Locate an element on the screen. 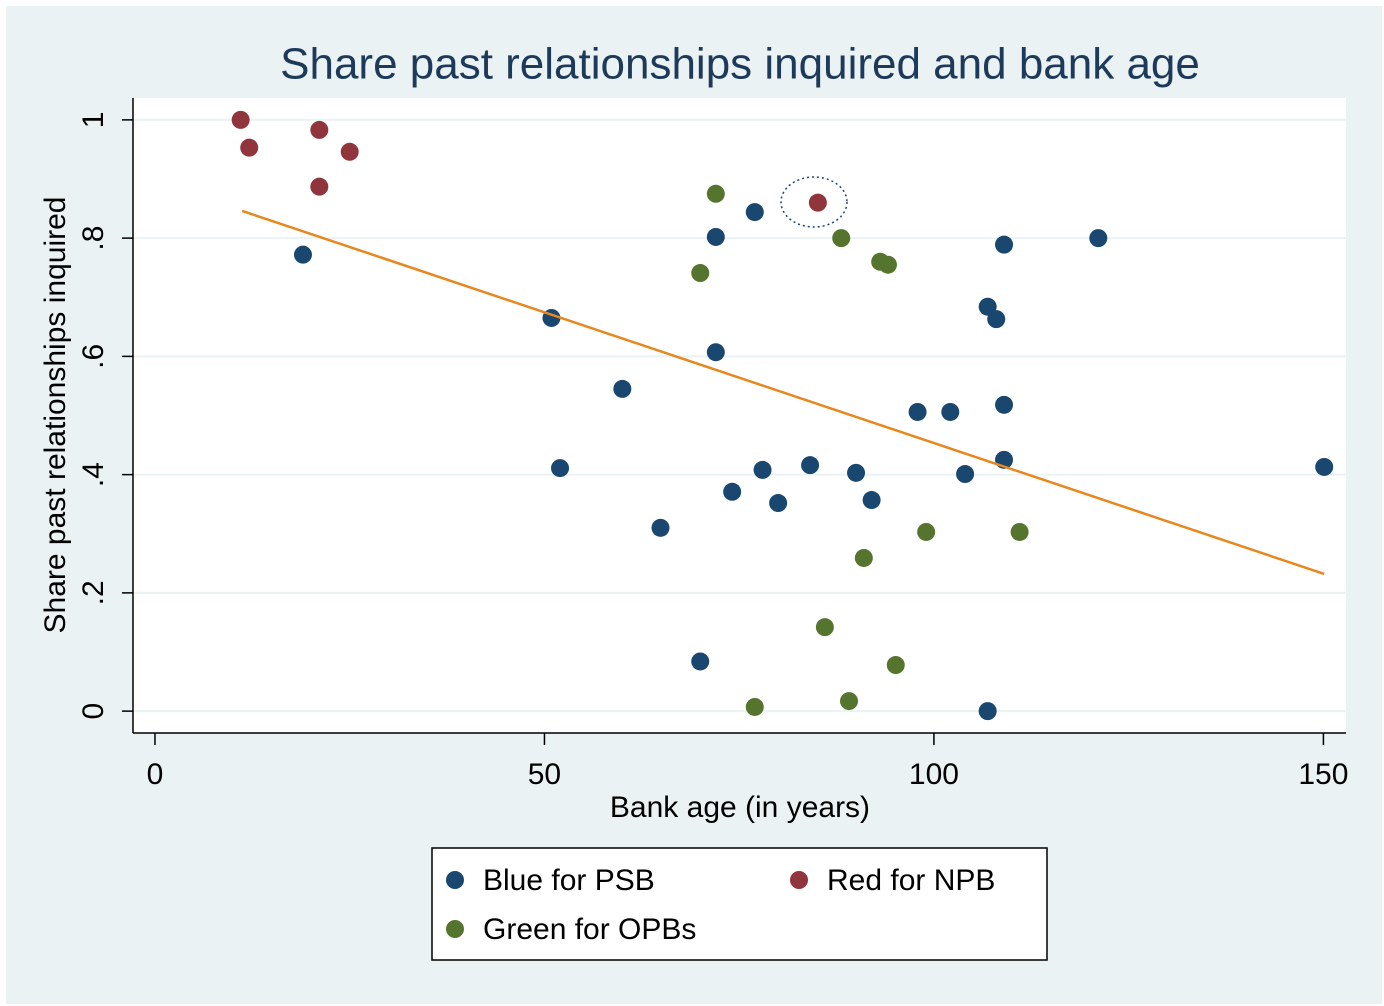  y-tick-label: 1 is located at coordinates (93, 120).